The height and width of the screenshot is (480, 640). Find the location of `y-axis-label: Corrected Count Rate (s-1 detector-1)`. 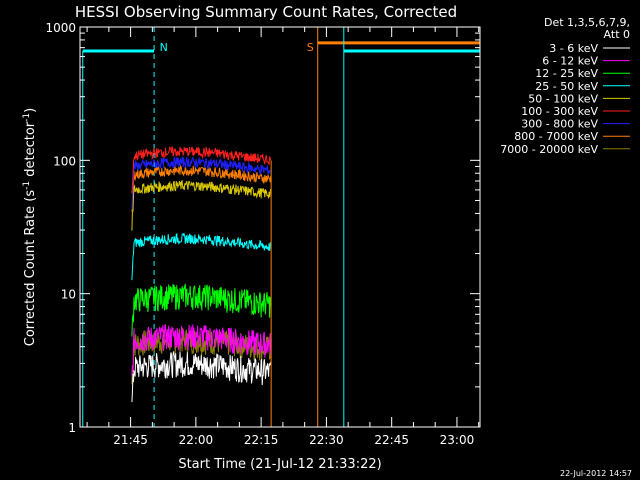

y-axis-label: Corrected Count Rate (s-1 detector-1) is located at coordinates (30, 227).